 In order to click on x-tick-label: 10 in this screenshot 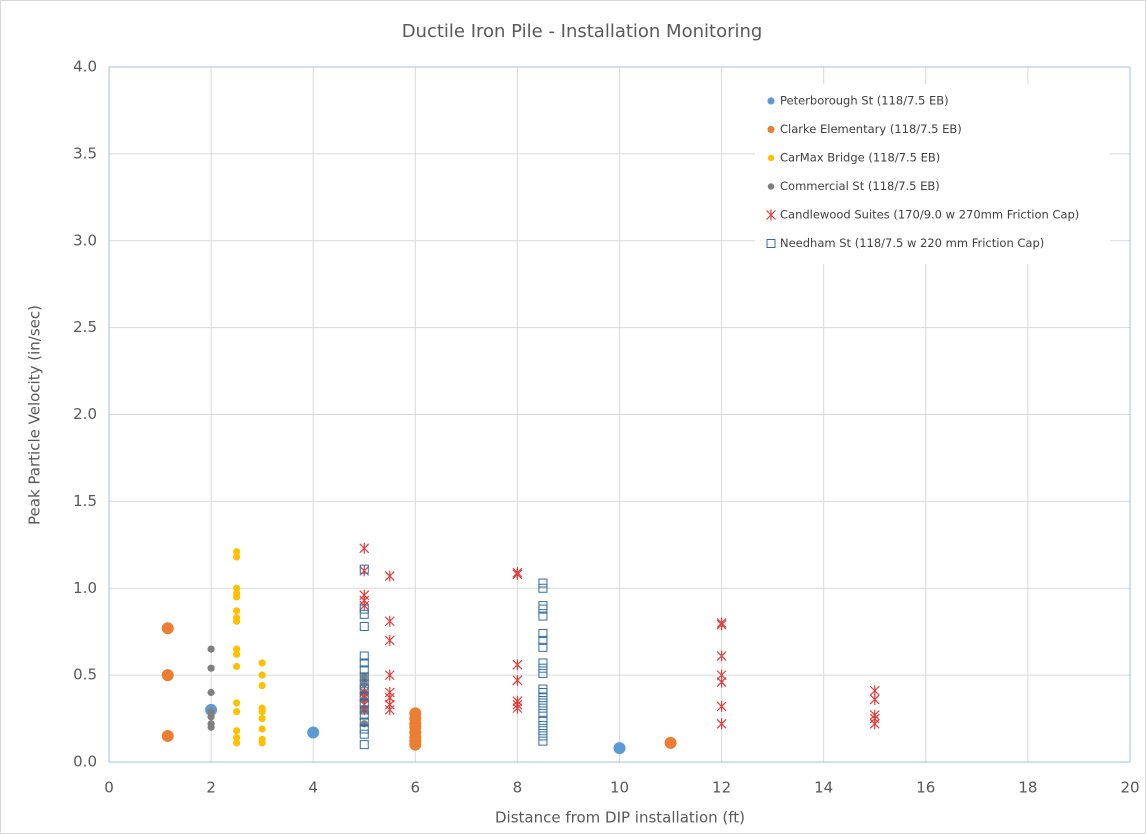, I will do `click(619, 788)`.